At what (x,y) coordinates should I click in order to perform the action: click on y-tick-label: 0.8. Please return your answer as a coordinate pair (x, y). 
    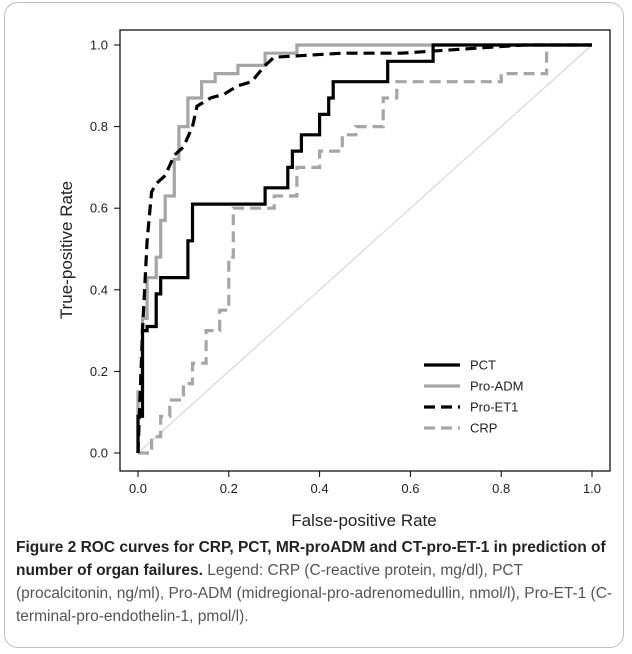
    Looking at the image, I should click on (99, 126).